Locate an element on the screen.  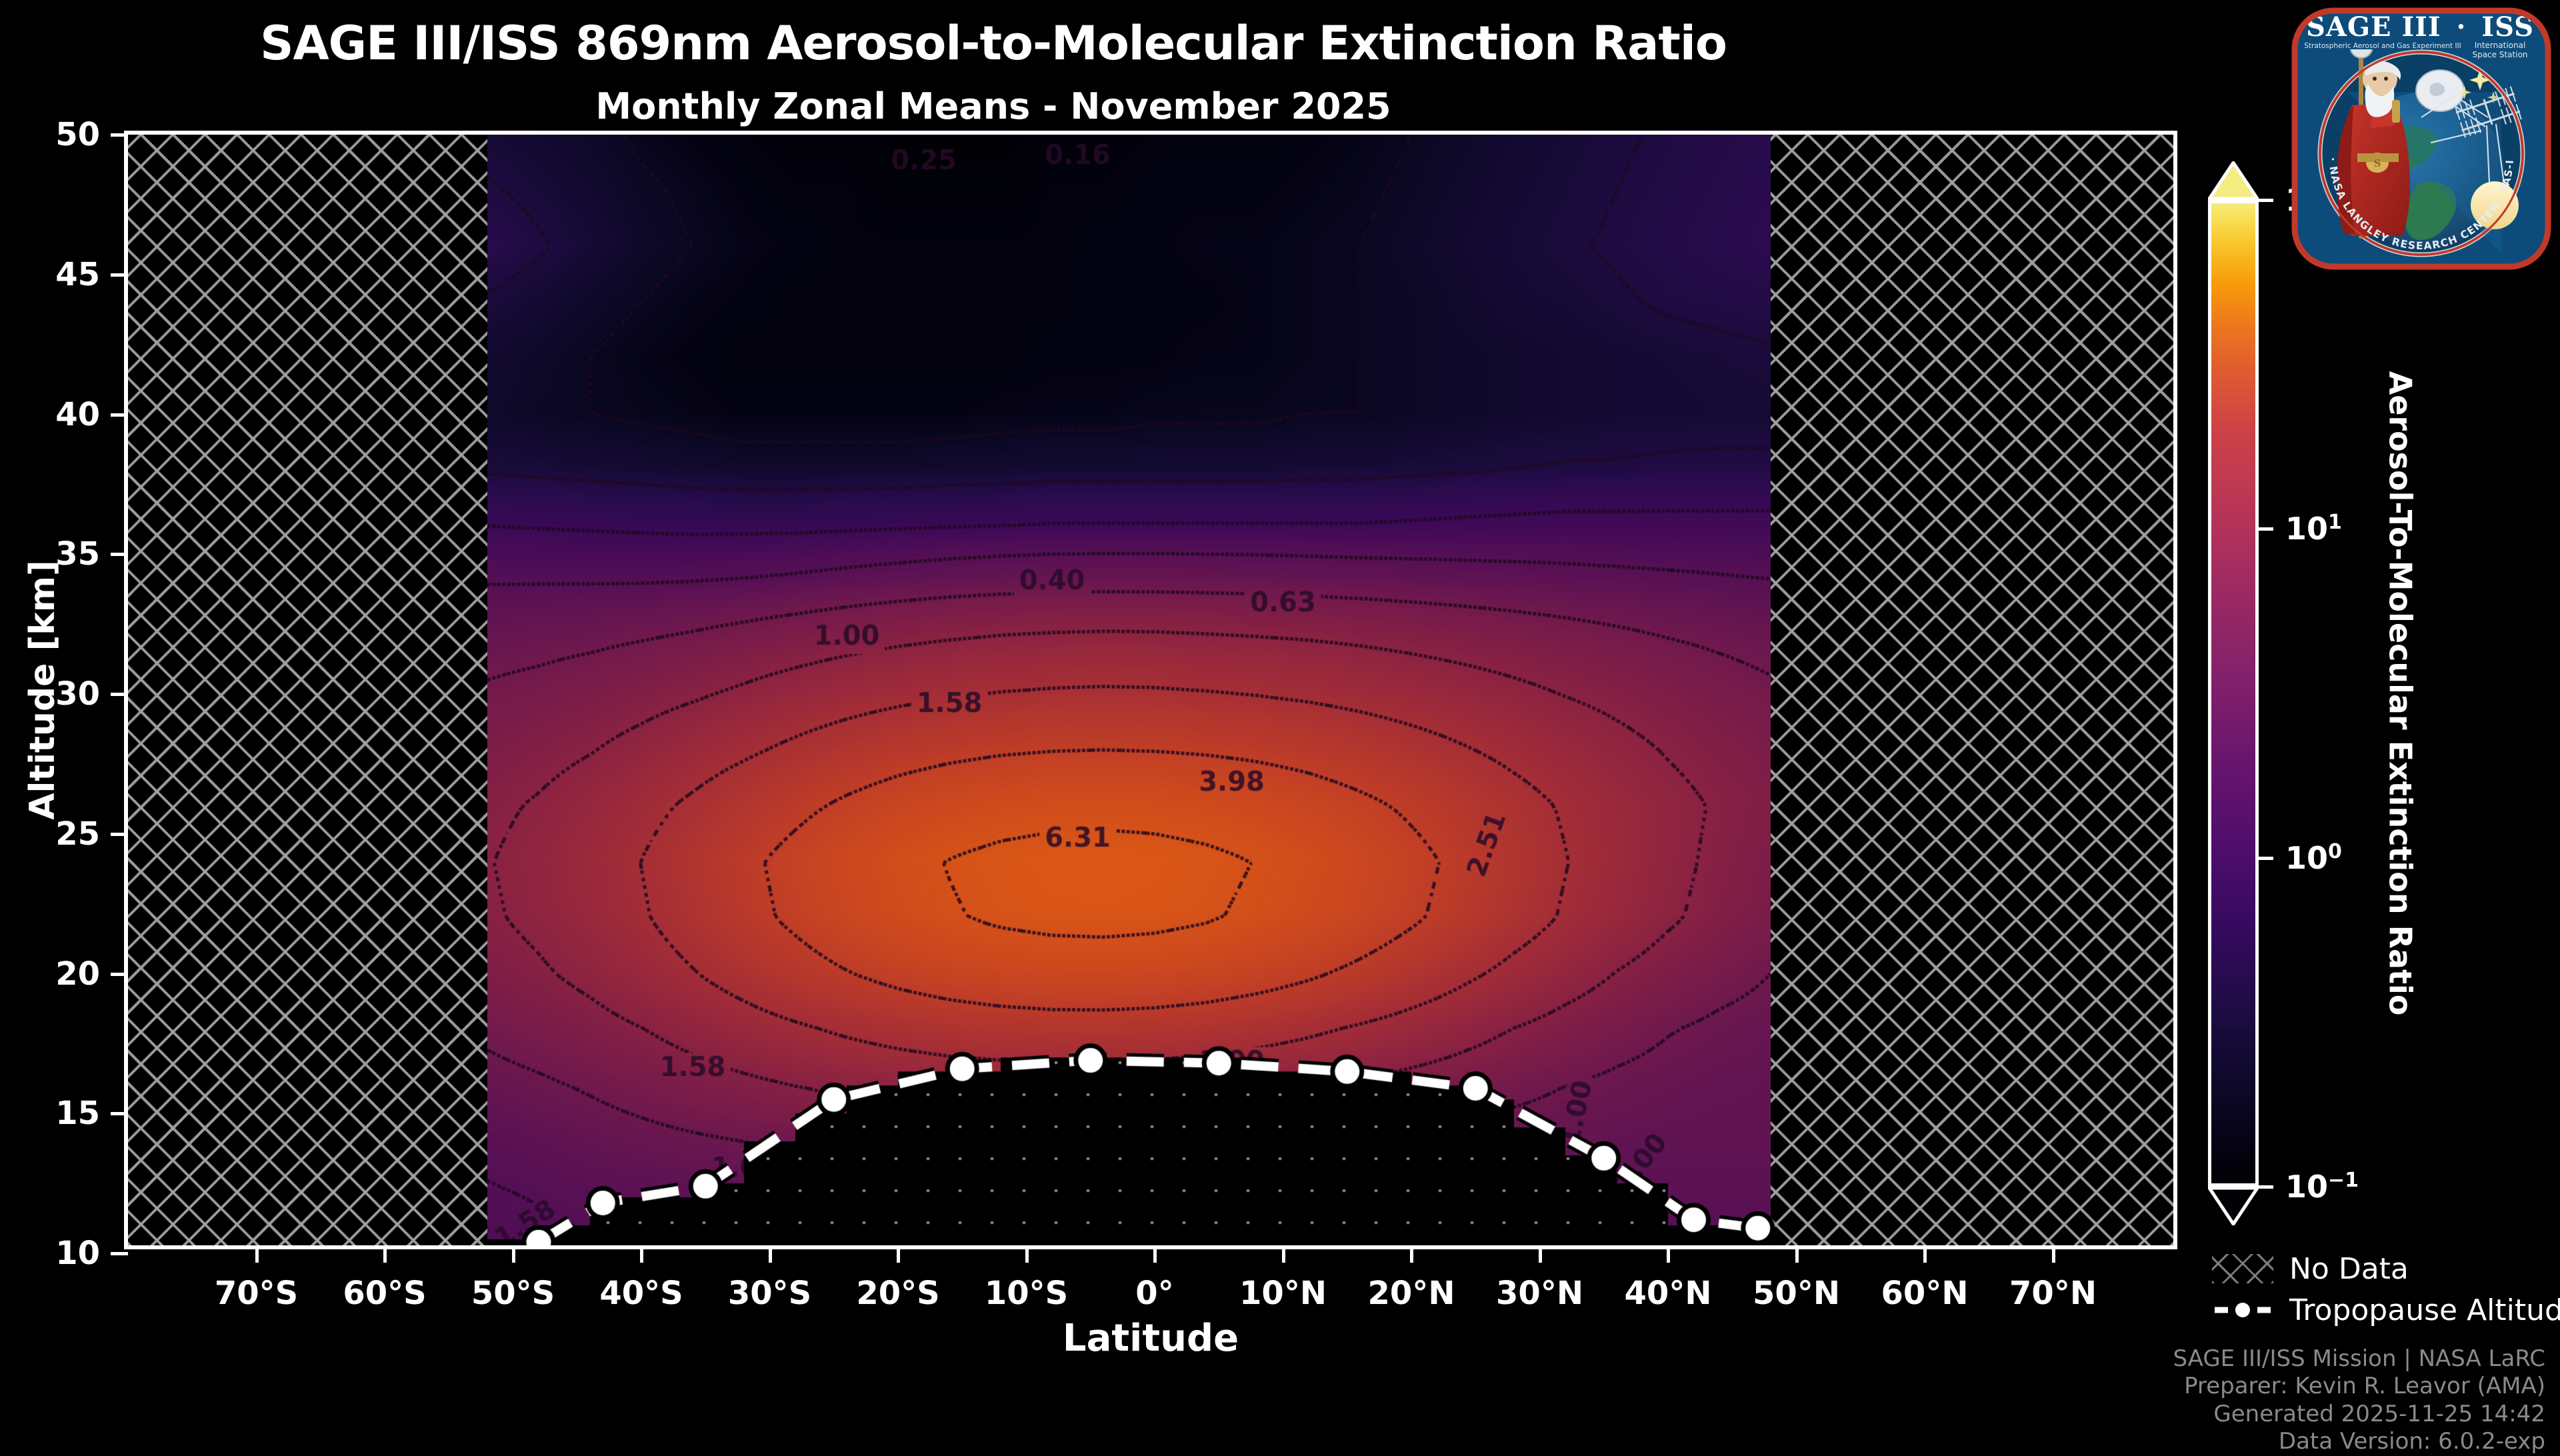
x-axis-label: Latitude is located at coordinates (1150, 1338).